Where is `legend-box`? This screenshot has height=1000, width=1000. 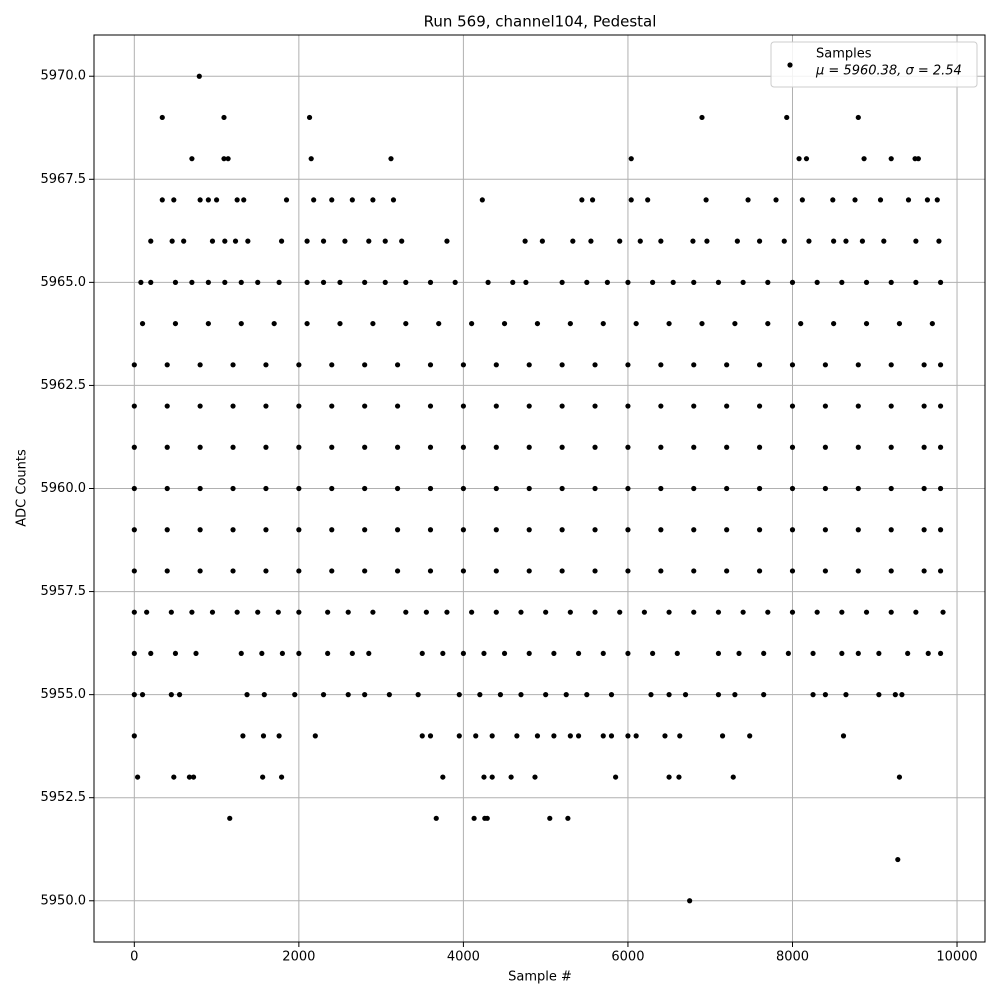
legend-box is located at coordinates (874, 64).